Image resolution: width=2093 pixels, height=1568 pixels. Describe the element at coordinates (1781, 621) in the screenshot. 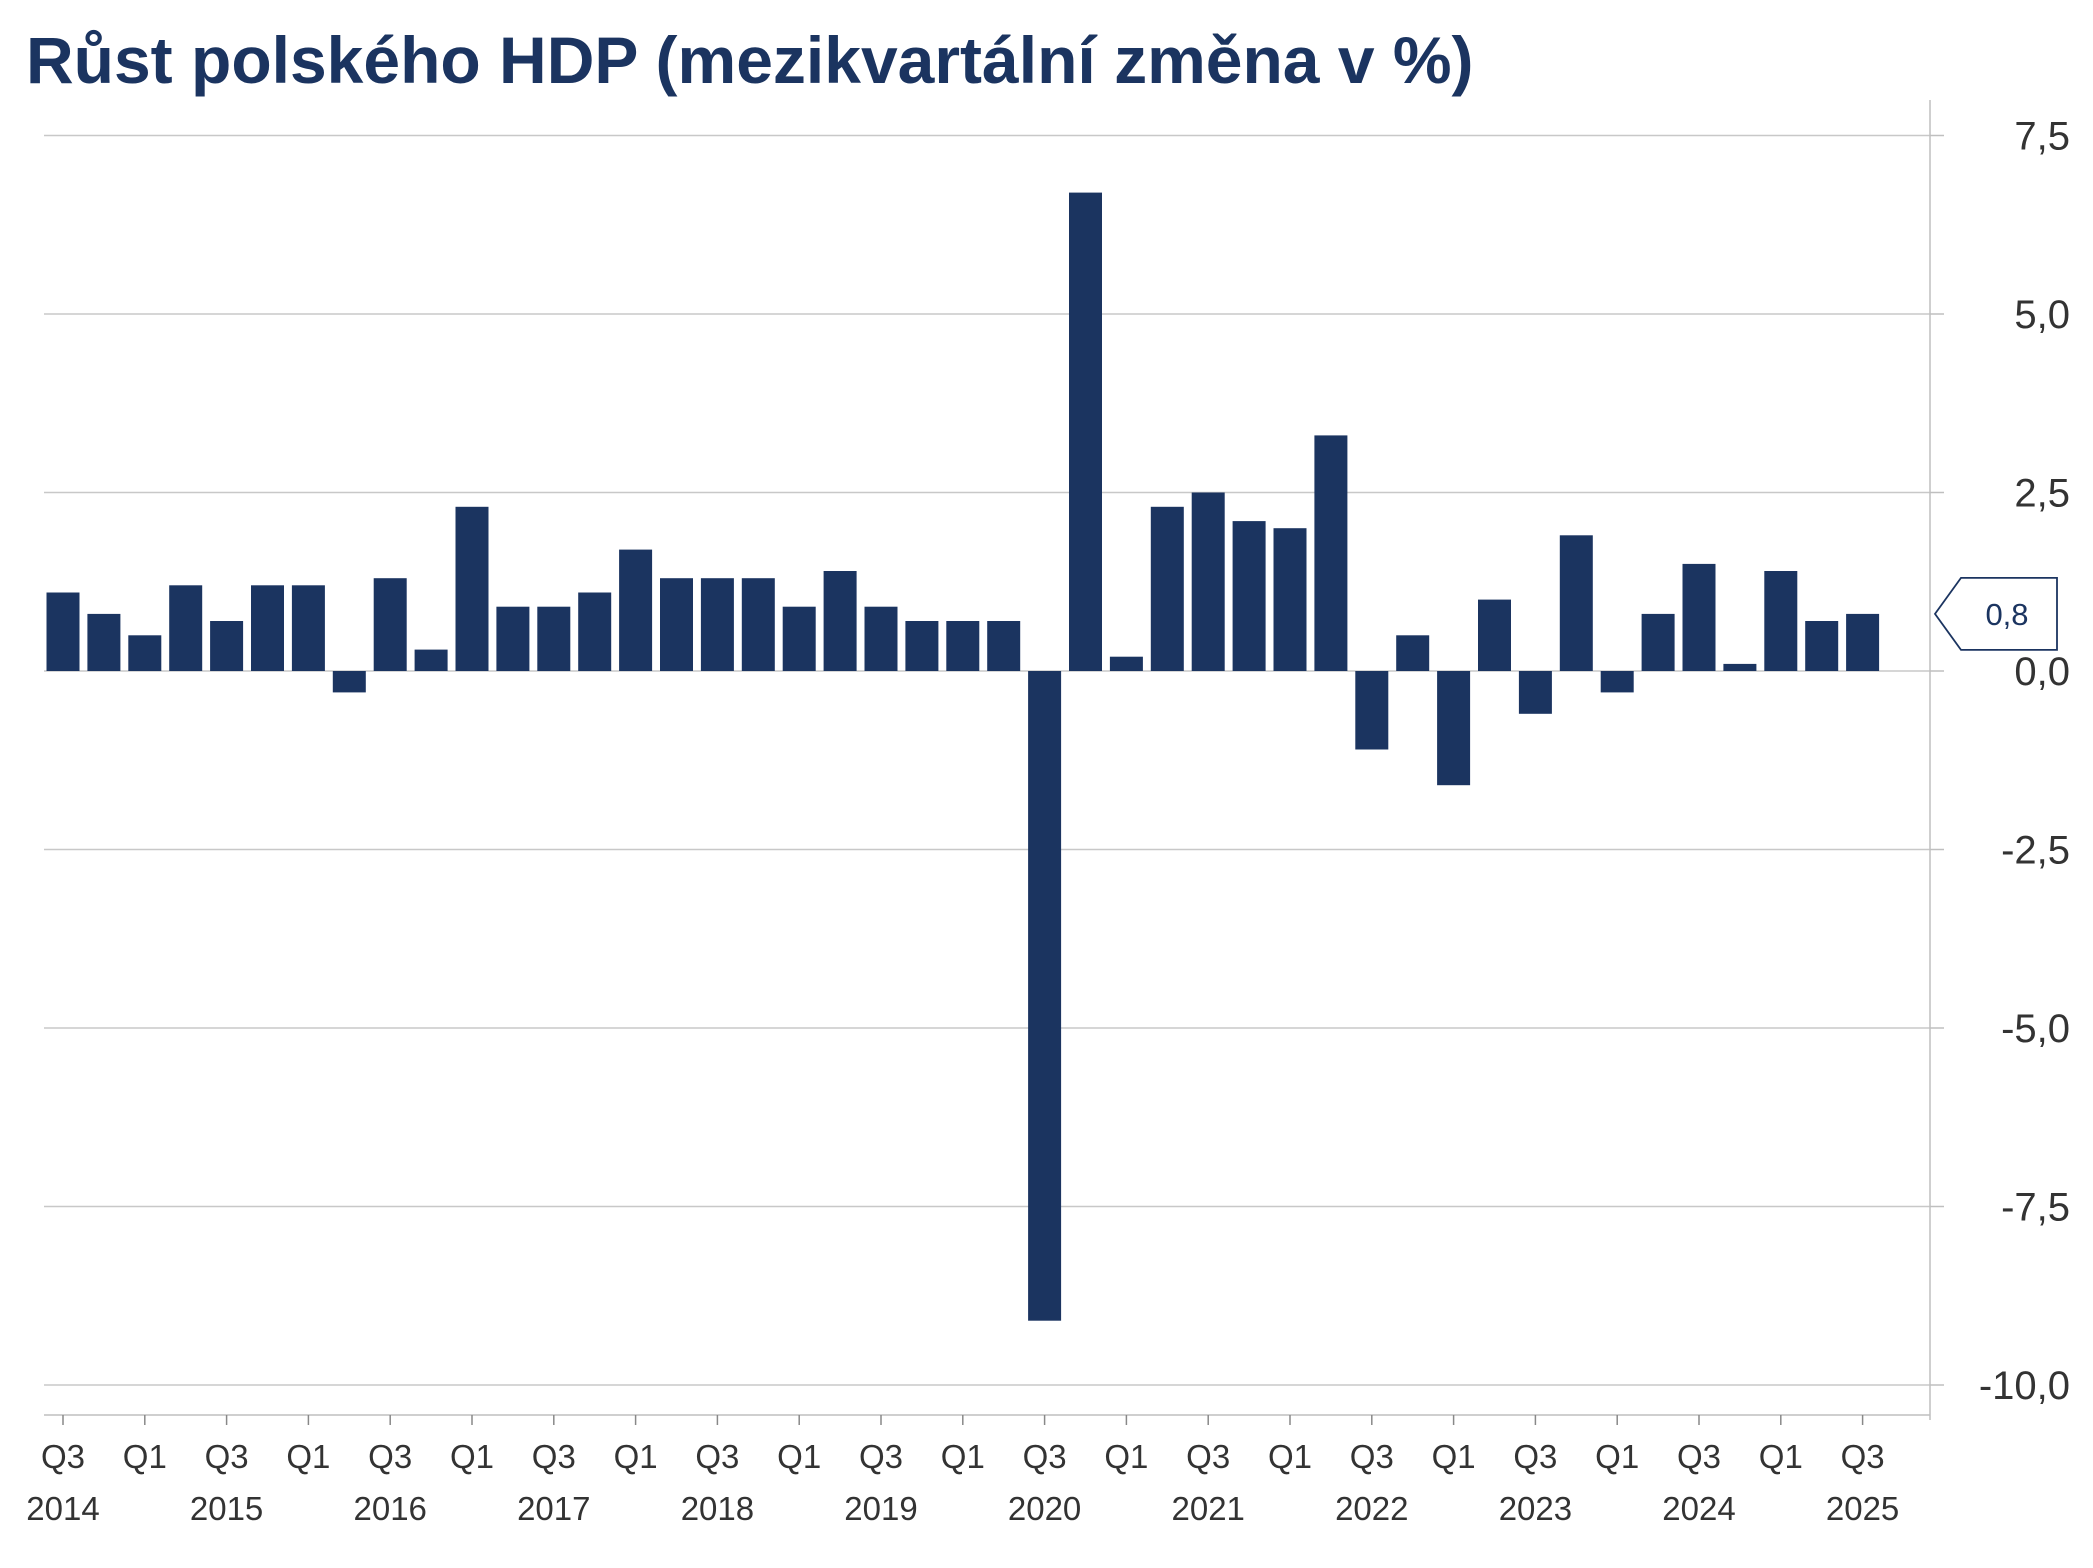

I see `bar-q1-2025` at that location.